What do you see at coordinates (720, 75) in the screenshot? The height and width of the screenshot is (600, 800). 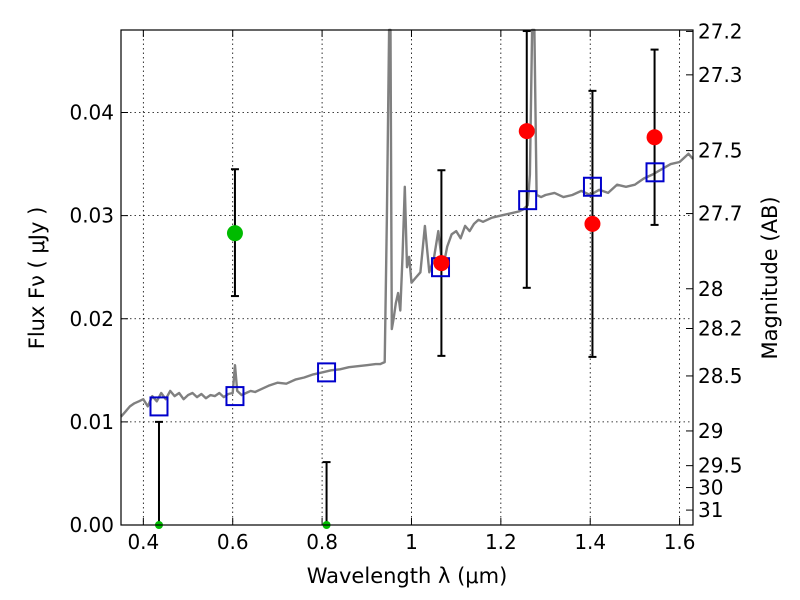 I see `mag-tick-label: 27.3` at bounding box center [720, 75].